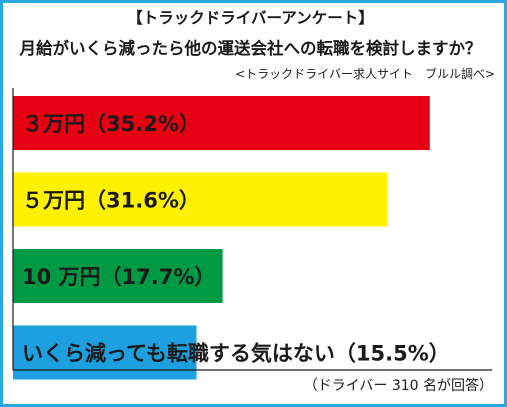 The height and width of the screenshot is (407, 507). What do you see at coordinates (236, 354) in the screenshot?
I see `bar-label-4: いくら減っても転職する気はない（15.5%）` at bounding box center [236, 354].